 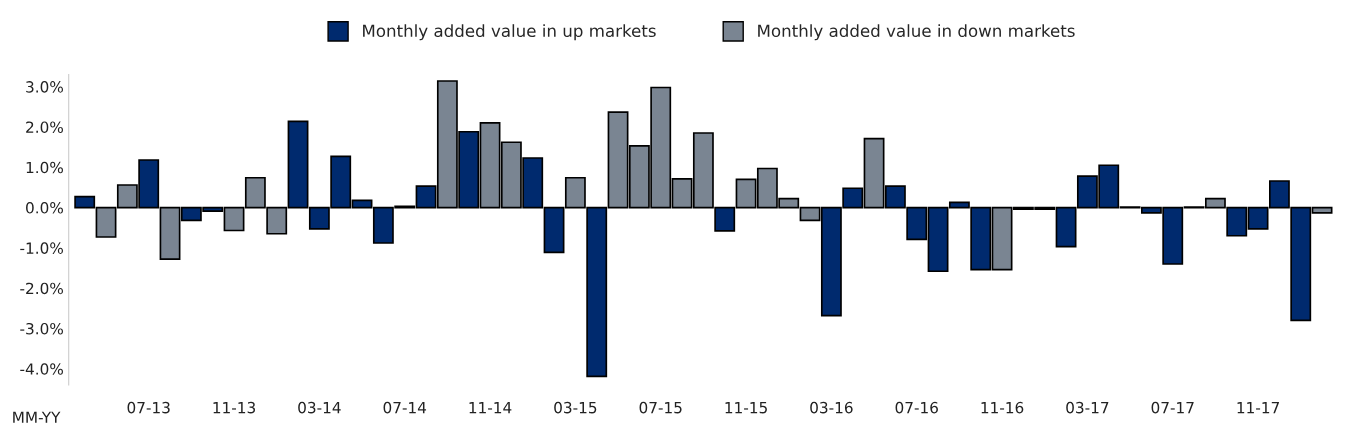 I want to click on x-tick-label: 07-17, so click(x=1172, y=407).